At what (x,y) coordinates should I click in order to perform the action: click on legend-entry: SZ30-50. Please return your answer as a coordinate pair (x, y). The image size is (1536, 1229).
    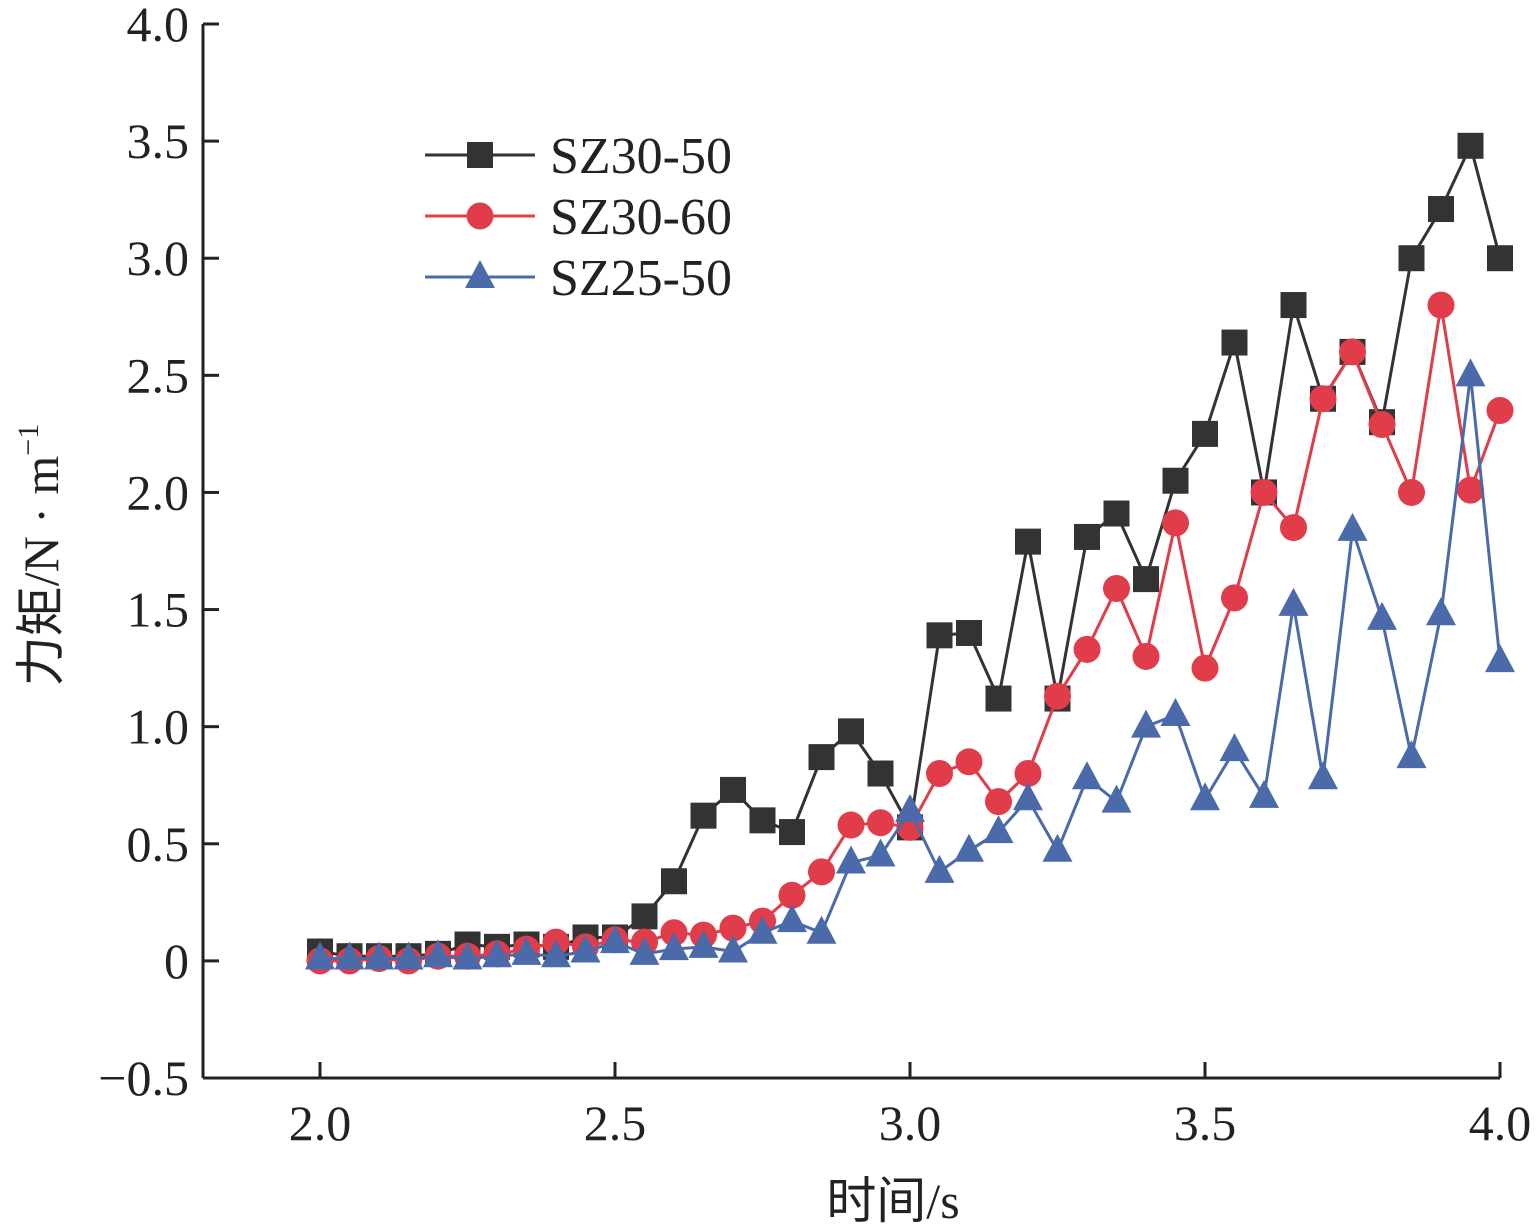
    Looking at the image, I should click on (578, 156).